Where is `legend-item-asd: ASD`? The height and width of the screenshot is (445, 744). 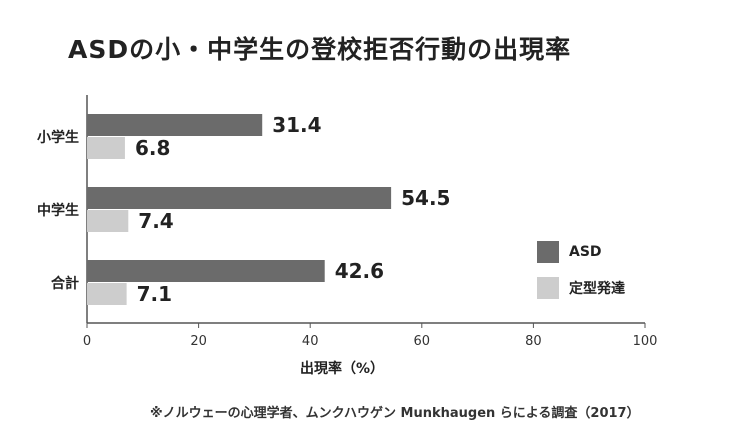
legend-item-asd: ASD is located at coordinates (569, 252).